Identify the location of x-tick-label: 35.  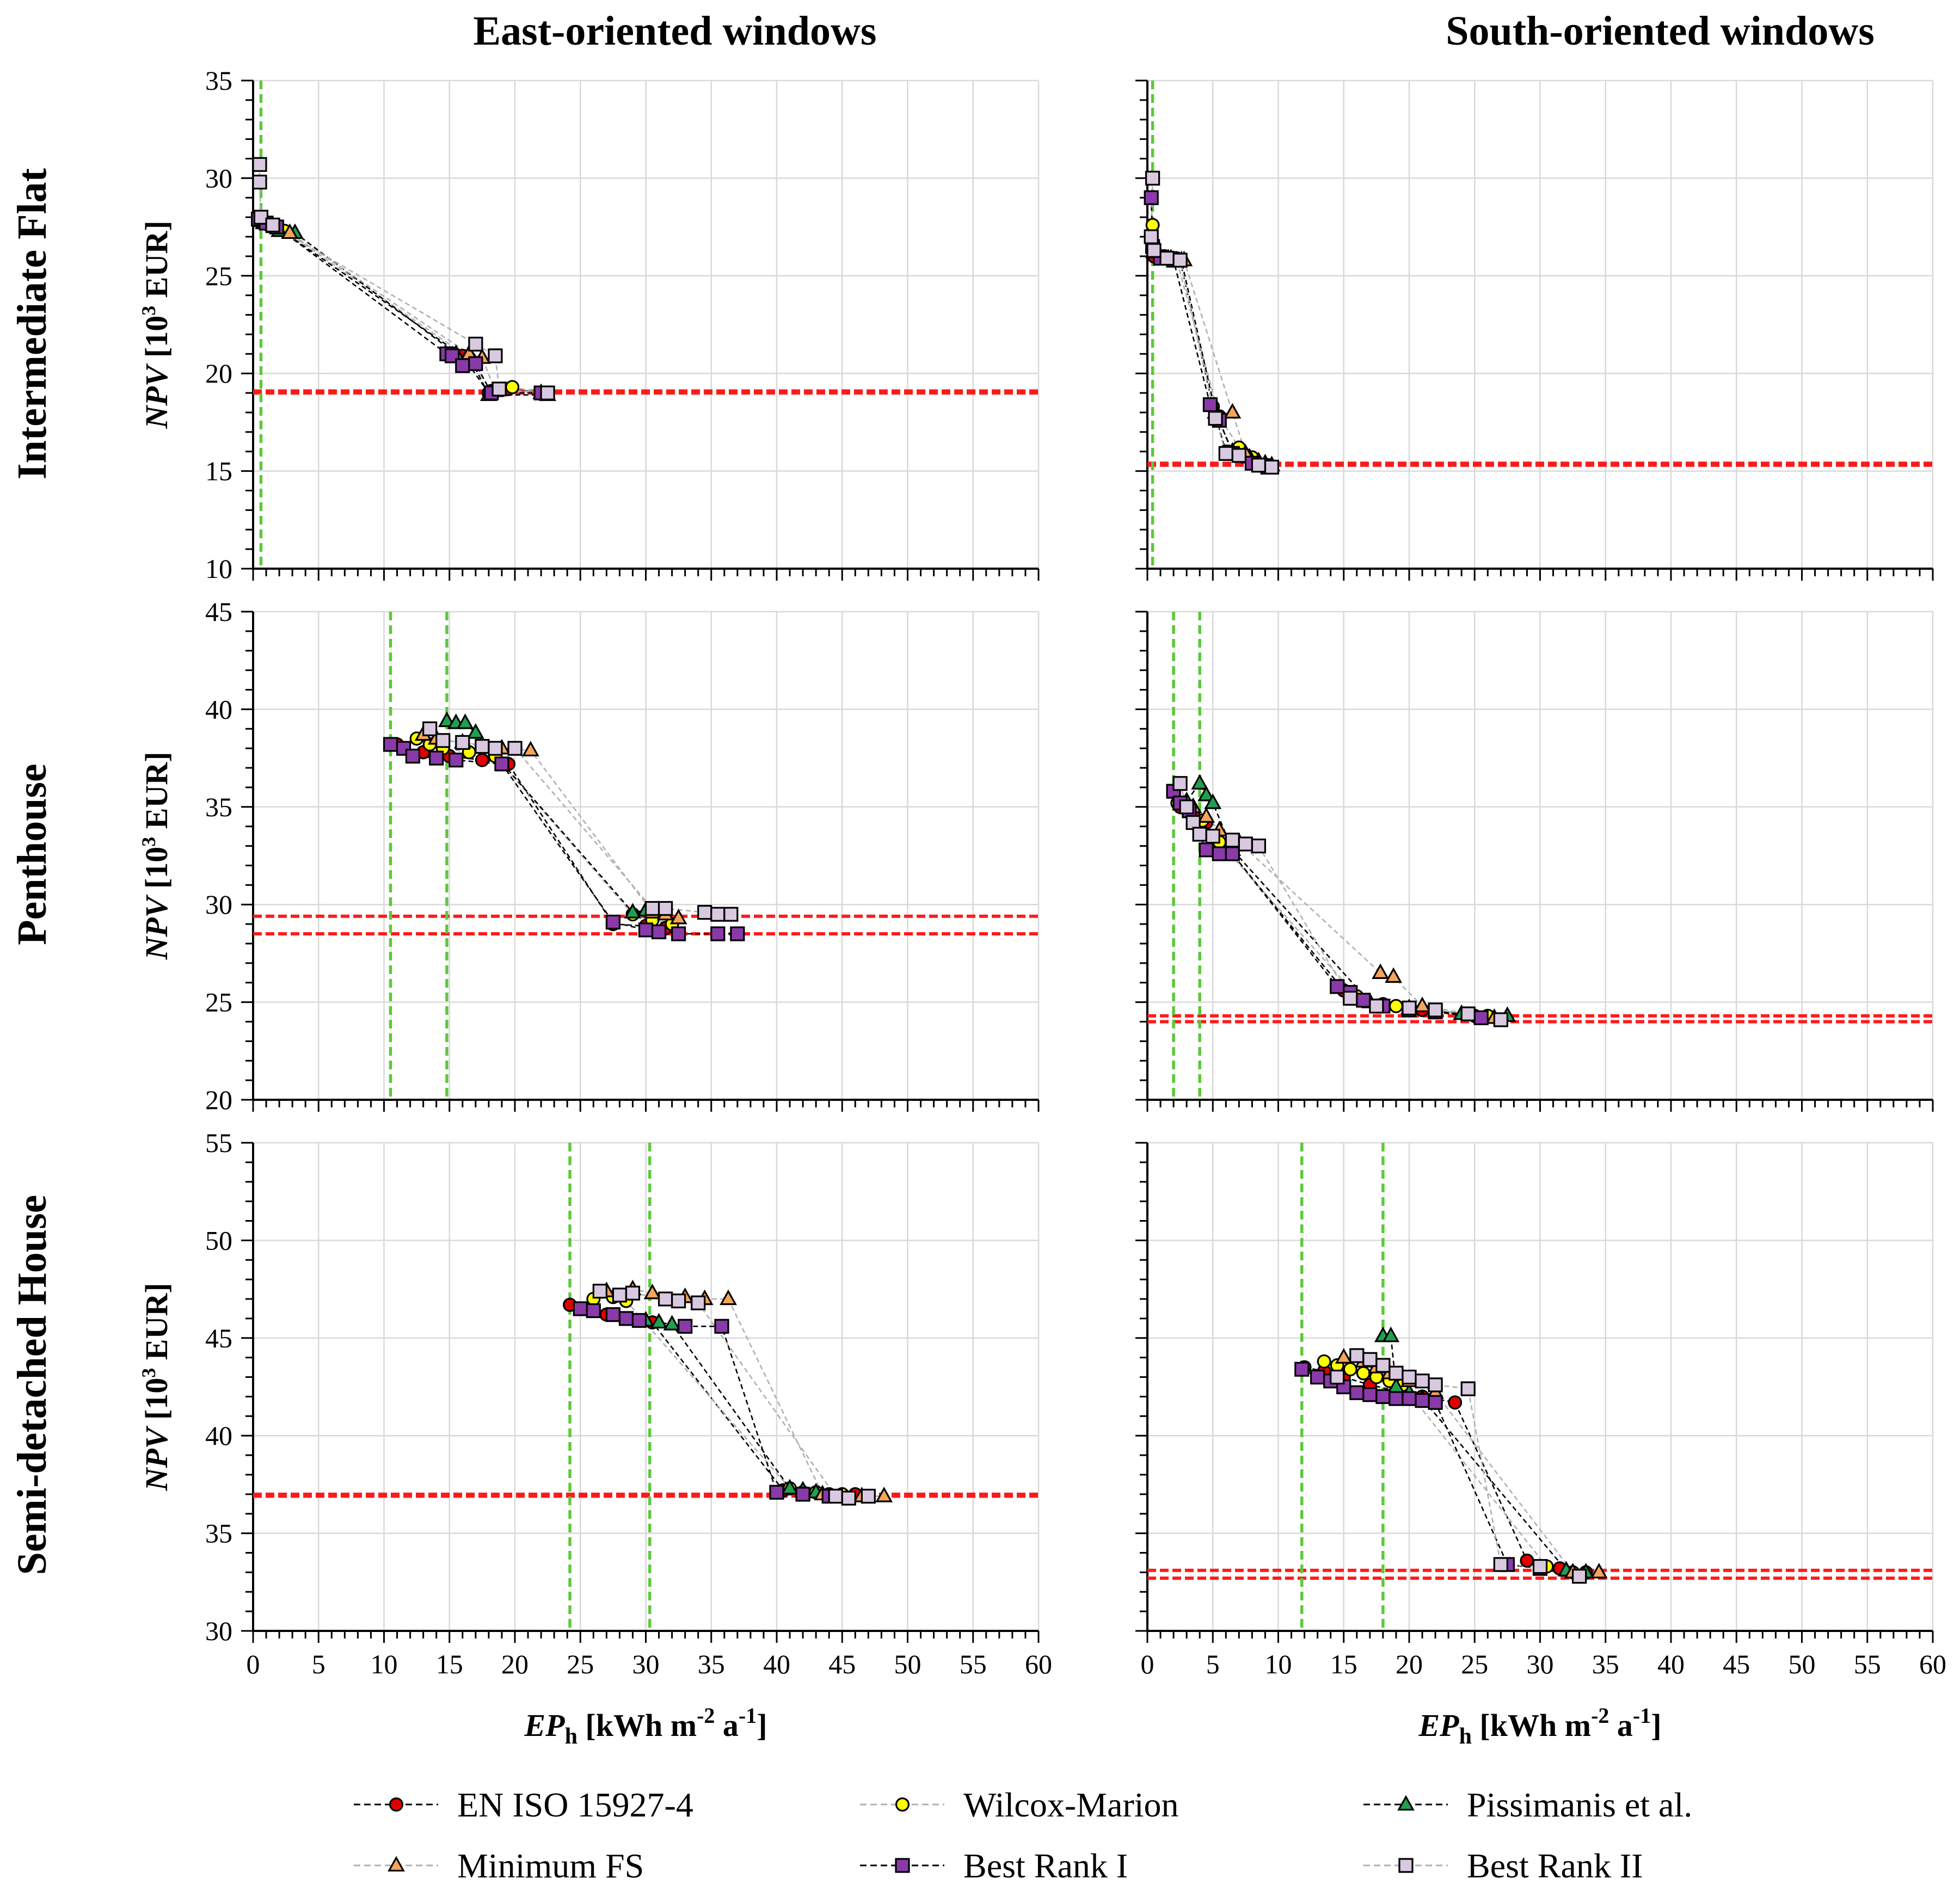
(712, 1664).